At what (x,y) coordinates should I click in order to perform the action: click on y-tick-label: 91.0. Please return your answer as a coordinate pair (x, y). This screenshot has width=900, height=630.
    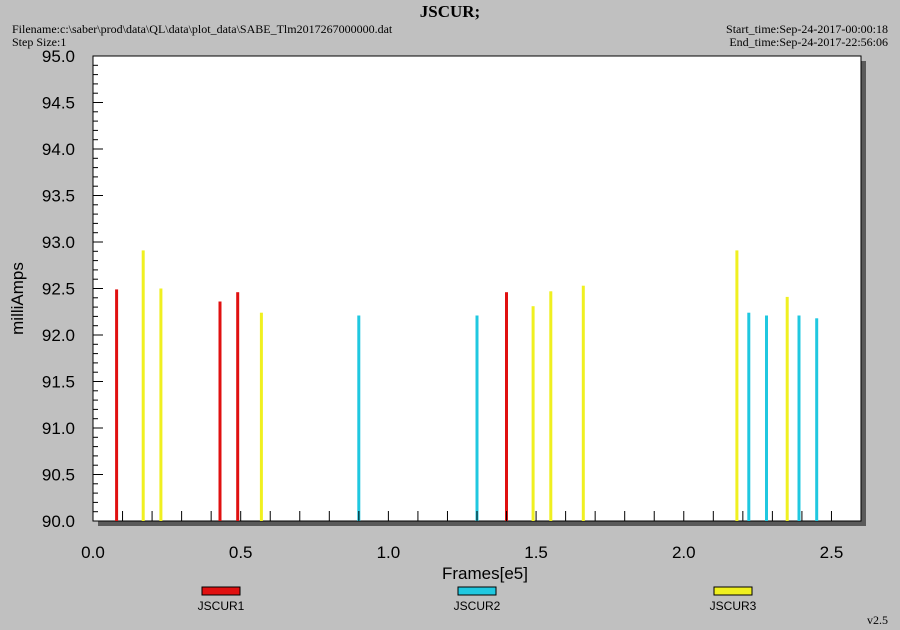
    Looking at the image, I should click on (58, 428).